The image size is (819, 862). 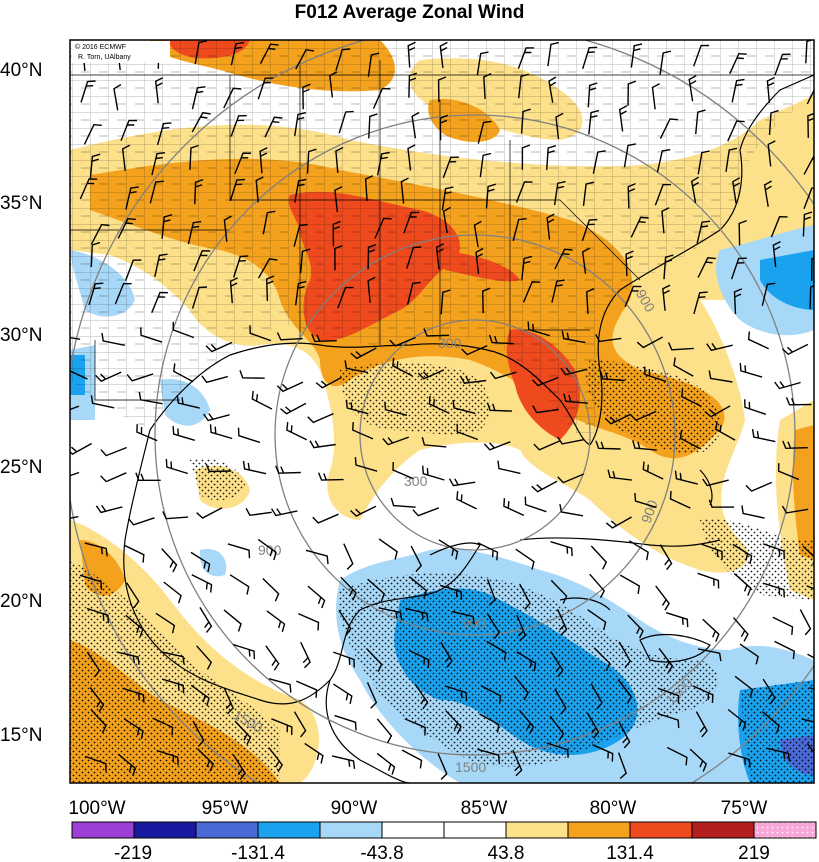 I want to click on lon-label: 75°W, so click(x=744, y=808).